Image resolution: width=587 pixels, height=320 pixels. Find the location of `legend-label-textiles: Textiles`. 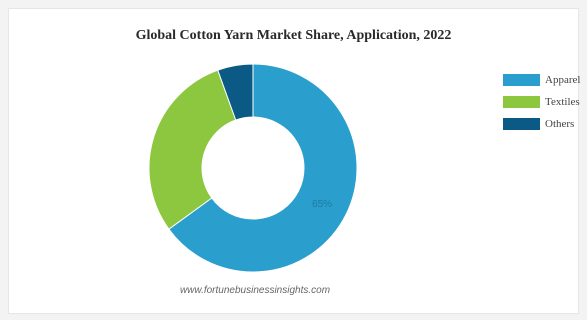

legend-label-textiles: Textiles is located at coordinates (562, 102).